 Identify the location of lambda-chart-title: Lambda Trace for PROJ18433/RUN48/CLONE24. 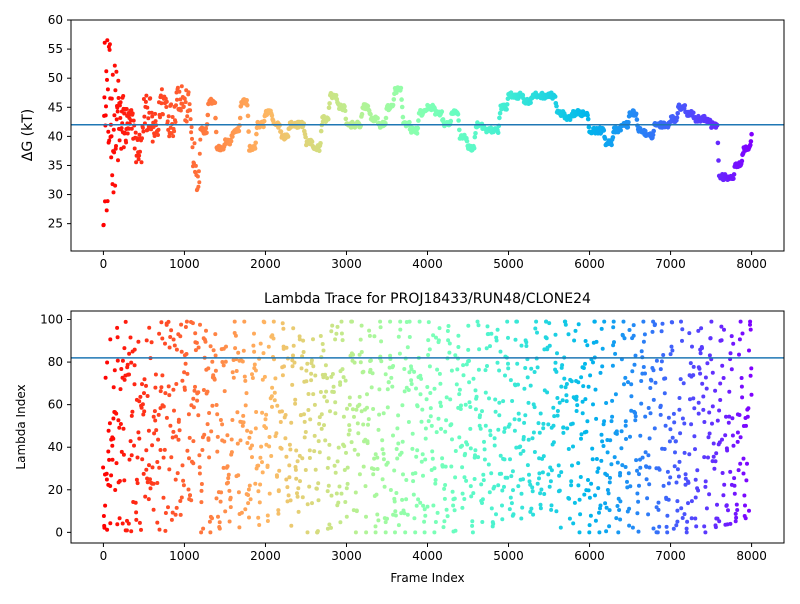
(427, 299).